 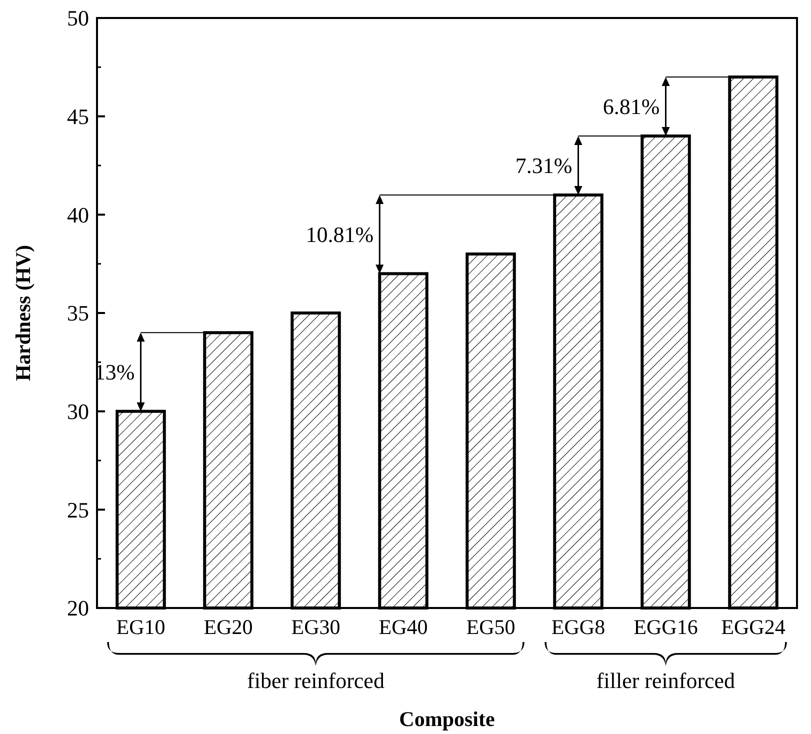 What do you see at coordinates (228, 627) in the screenshot?
I see `x-tick-label: EG20` at bounding box center [228, 627].